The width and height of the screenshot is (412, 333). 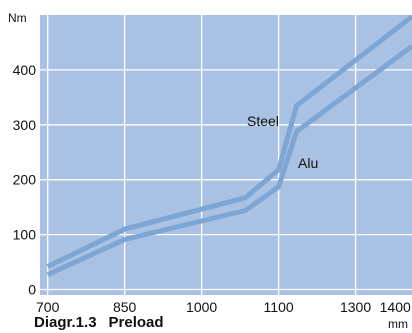 What do you see at coordinates (223, 307) in the screenshot?
I see `x-axis-ticks: 700 850 1000 1100 1300 1400` at bounding box center [223, 307].